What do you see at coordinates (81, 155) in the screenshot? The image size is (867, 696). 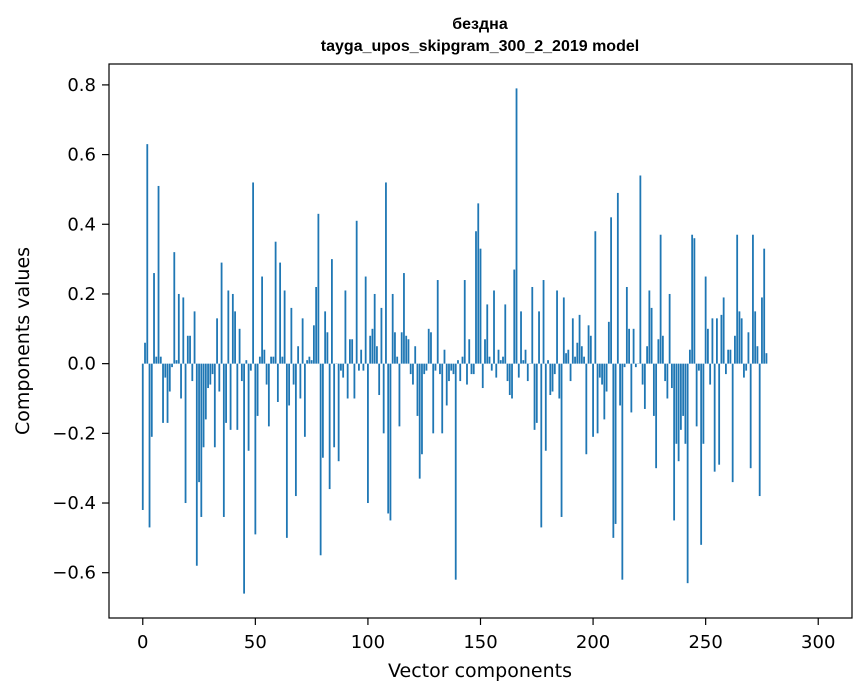 I see `y-tick-label: 0.6` at bounding box center [81, 155].